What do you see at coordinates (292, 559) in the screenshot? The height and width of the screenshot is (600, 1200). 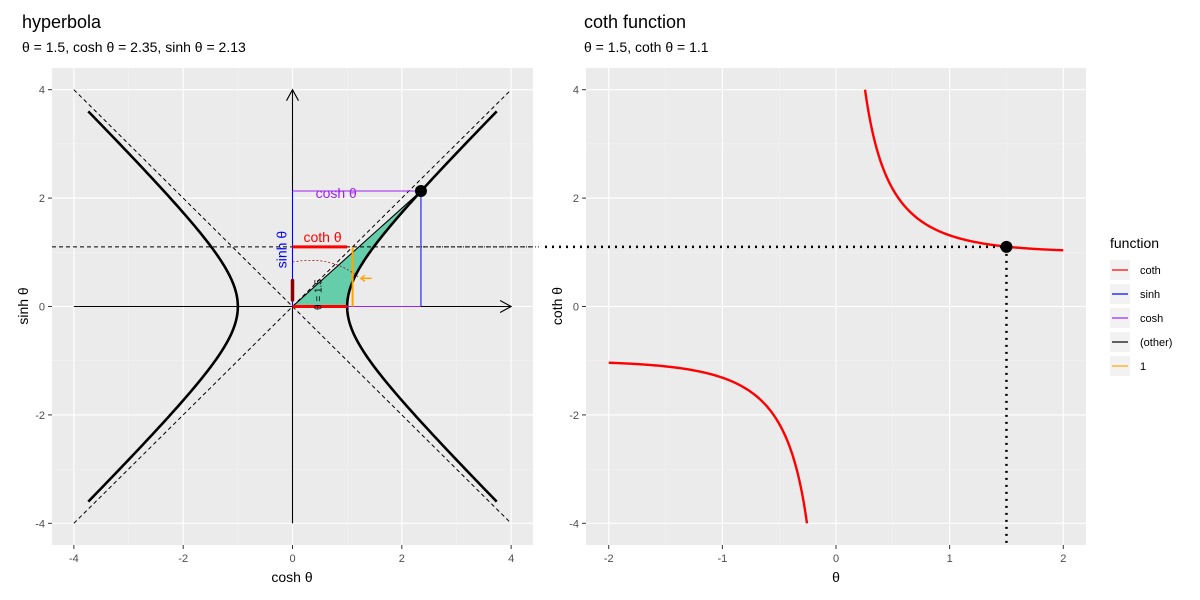 I see `left-x-tick-label: 0` at bounding box center [292, 559].